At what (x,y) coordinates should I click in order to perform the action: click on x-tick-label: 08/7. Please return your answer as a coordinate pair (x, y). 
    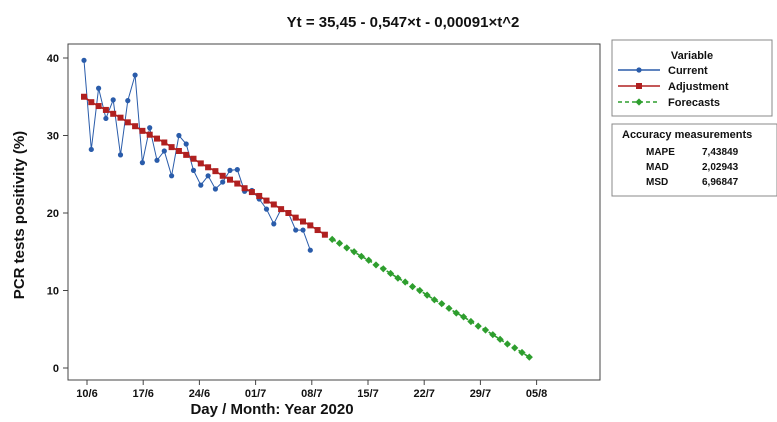
    Looking at the image, I should click on (311, 394).